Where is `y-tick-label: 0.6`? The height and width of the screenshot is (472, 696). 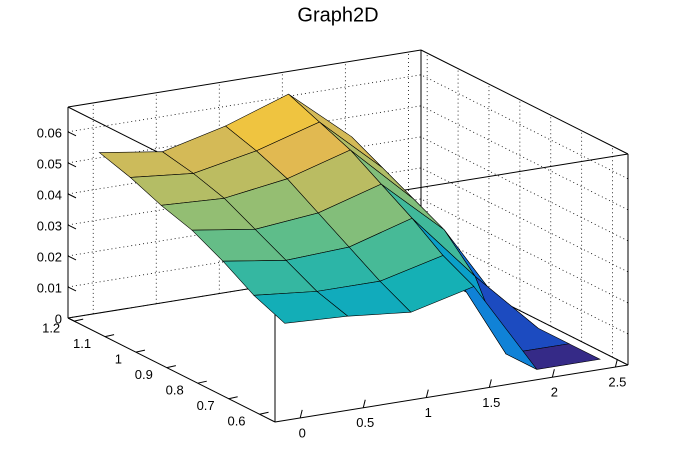
y-tick-label: 0.6 is located at coordinates (236, 421).